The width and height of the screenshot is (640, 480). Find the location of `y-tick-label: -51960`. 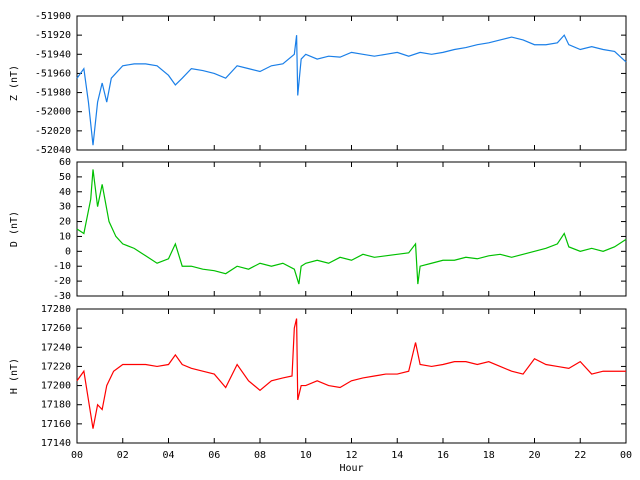

y-tick-label: -51960 is located at coordinates (53, 73).